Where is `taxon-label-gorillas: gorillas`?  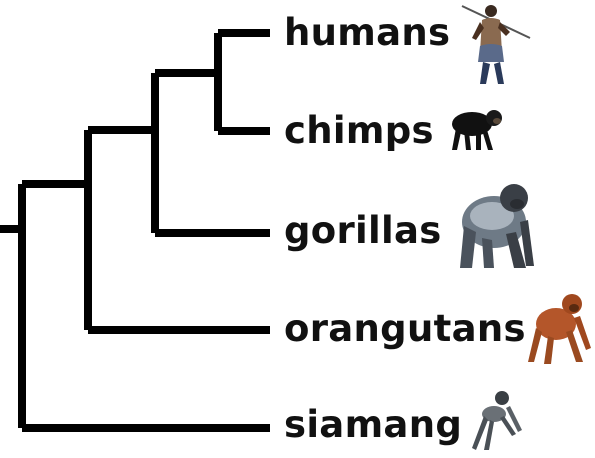 taxon-label-gorillas: gorillas is located at coordinates (363, 230).